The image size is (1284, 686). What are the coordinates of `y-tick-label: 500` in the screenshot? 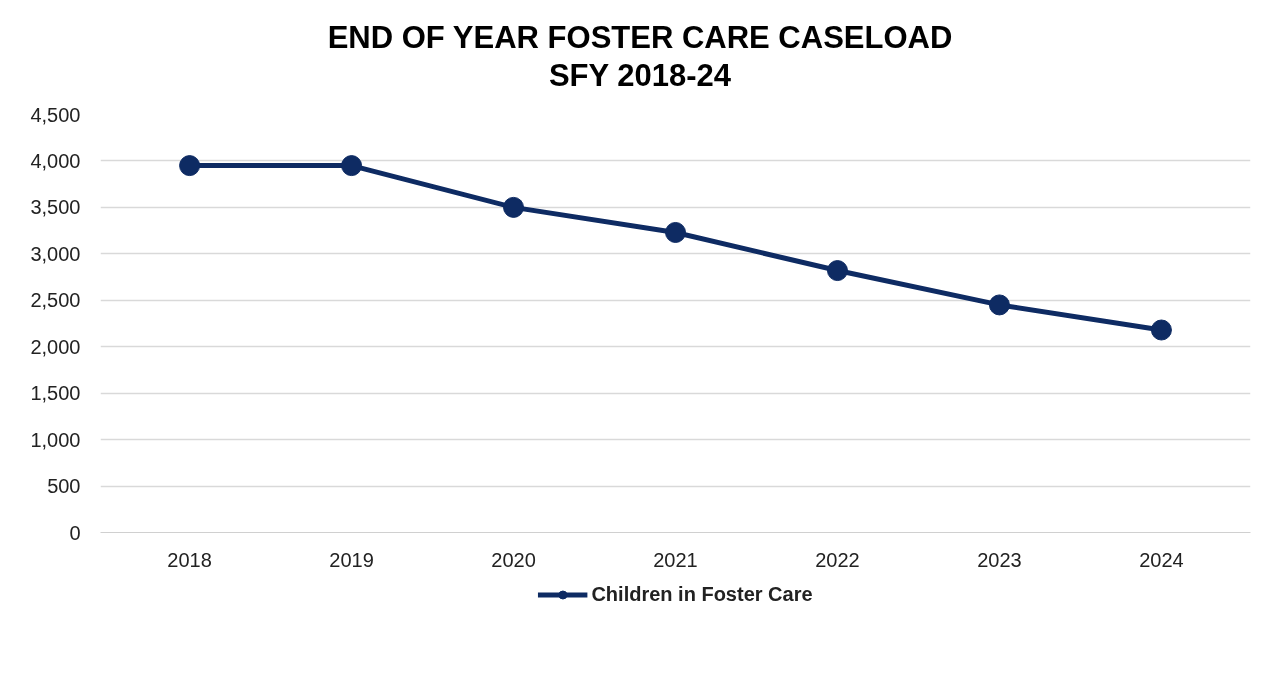 It's located at (64, 486).